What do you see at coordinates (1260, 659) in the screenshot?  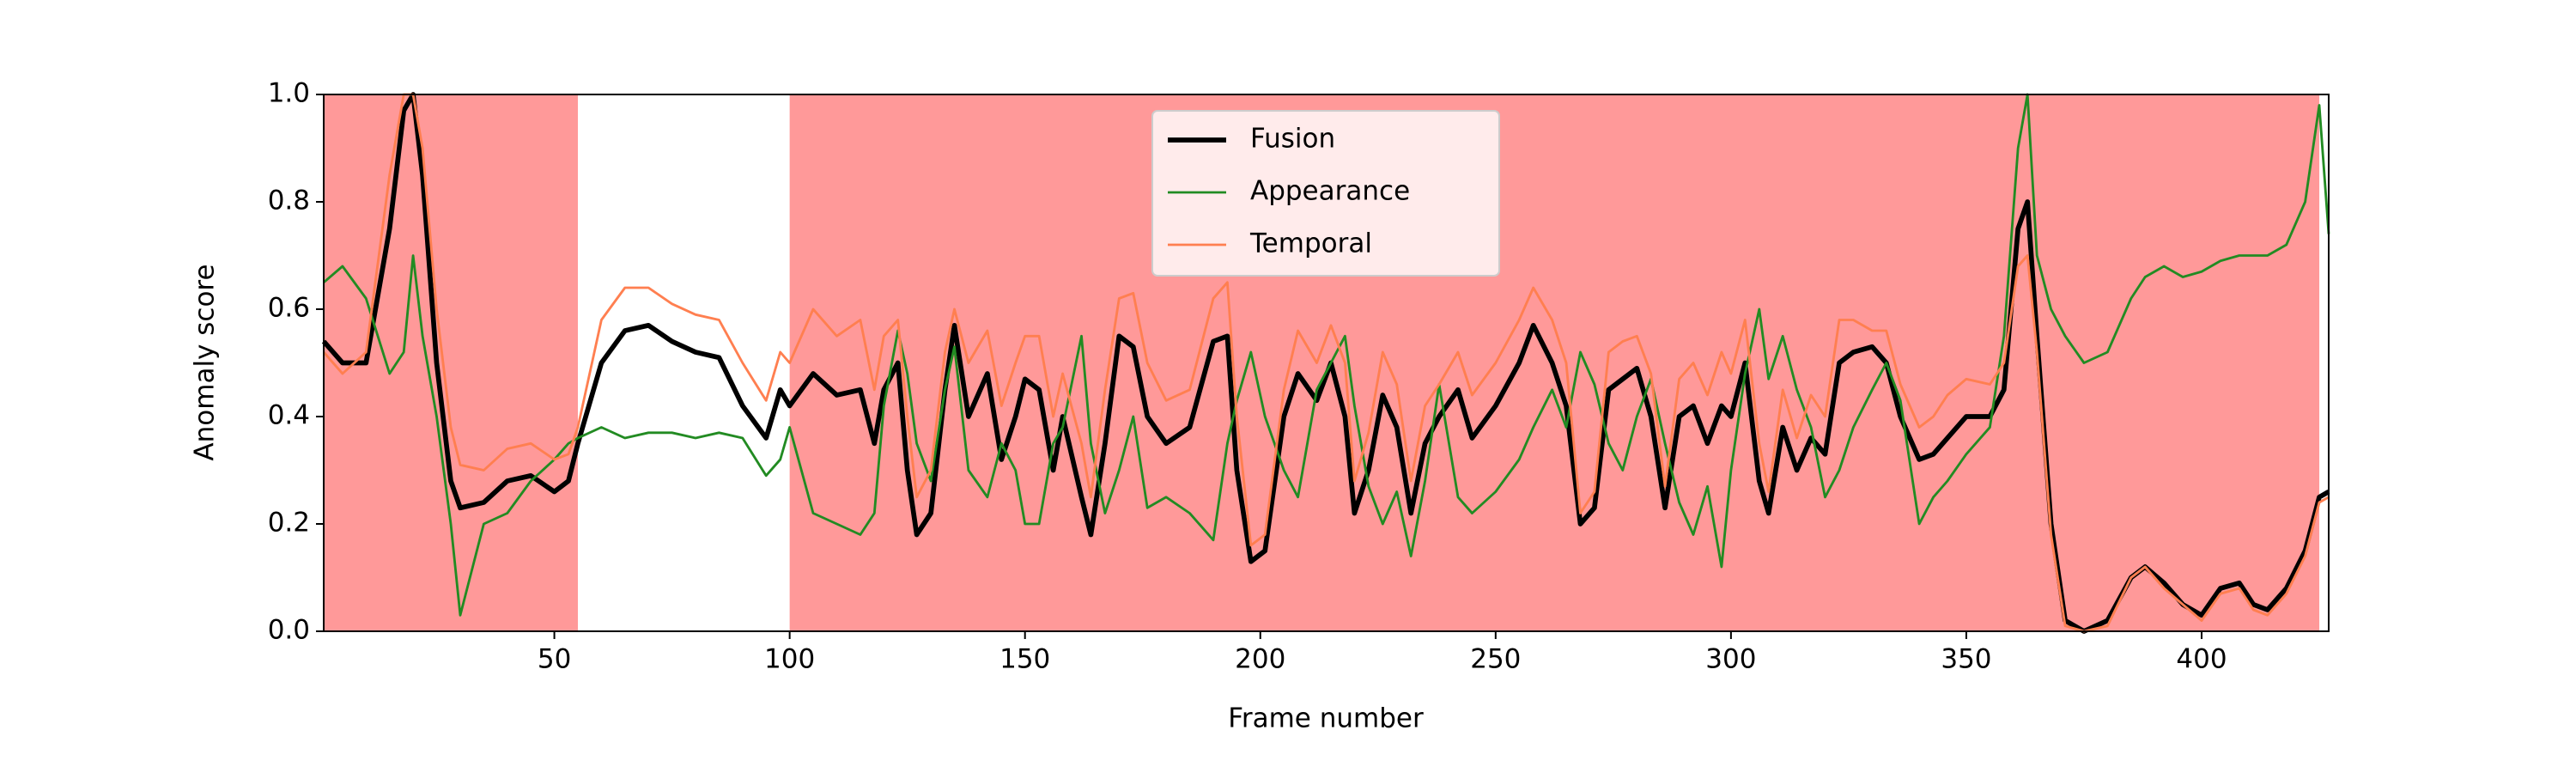 I see `x-tick-label: 200` at bounding box center [1260, 659].